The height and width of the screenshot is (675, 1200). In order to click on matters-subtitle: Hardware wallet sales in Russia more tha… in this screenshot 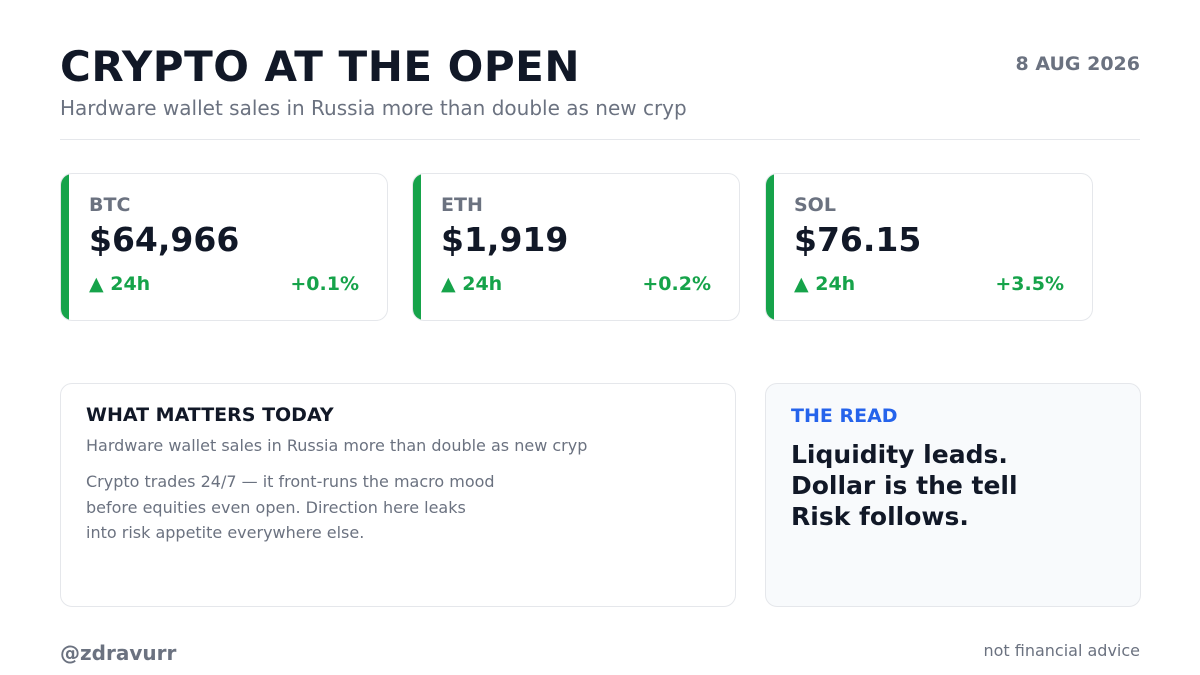, I will do `click(337, 445)`.